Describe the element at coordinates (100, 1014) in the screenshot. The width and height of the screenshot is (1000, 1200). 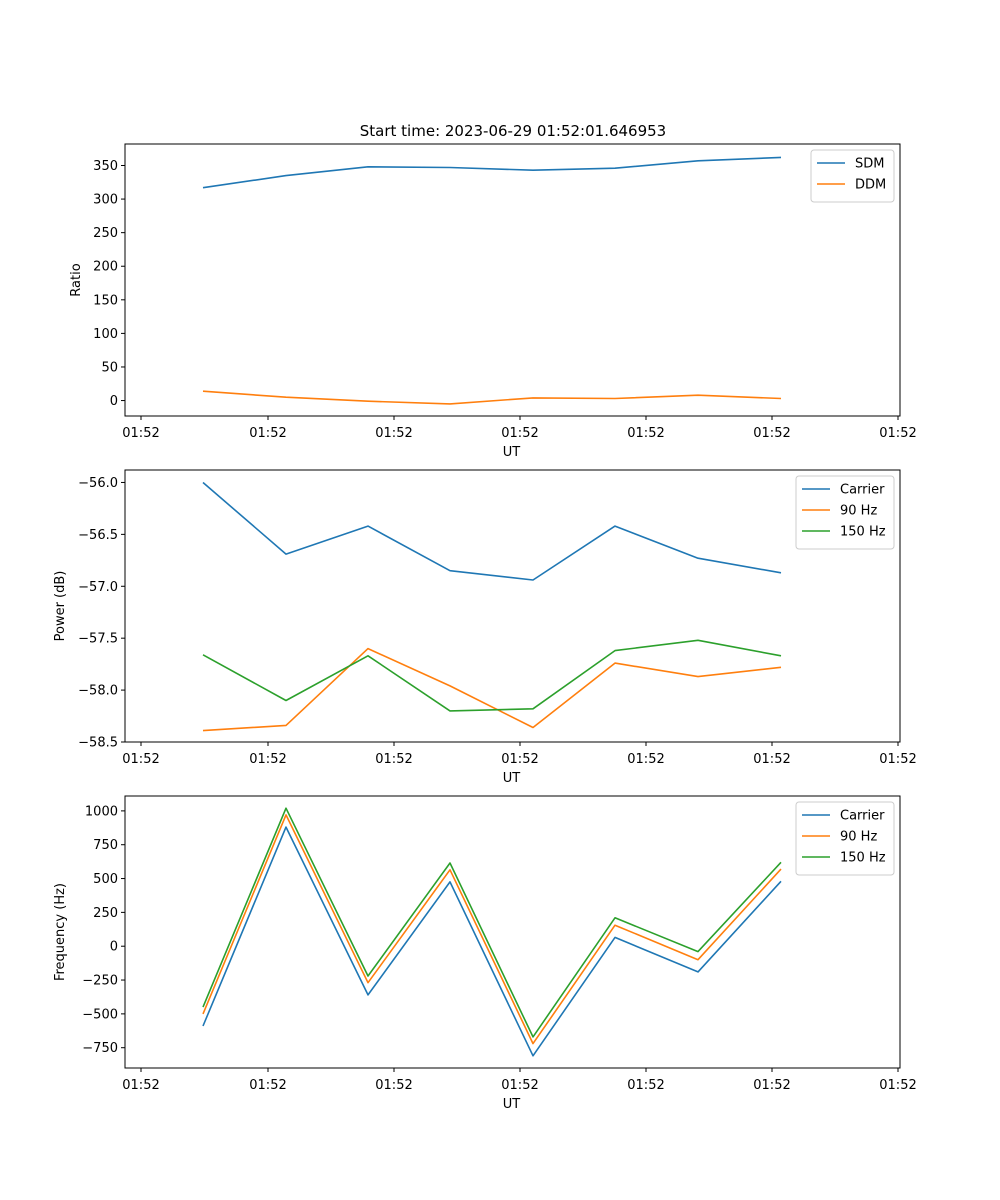
I see `y-tick-label: −500` at that location.